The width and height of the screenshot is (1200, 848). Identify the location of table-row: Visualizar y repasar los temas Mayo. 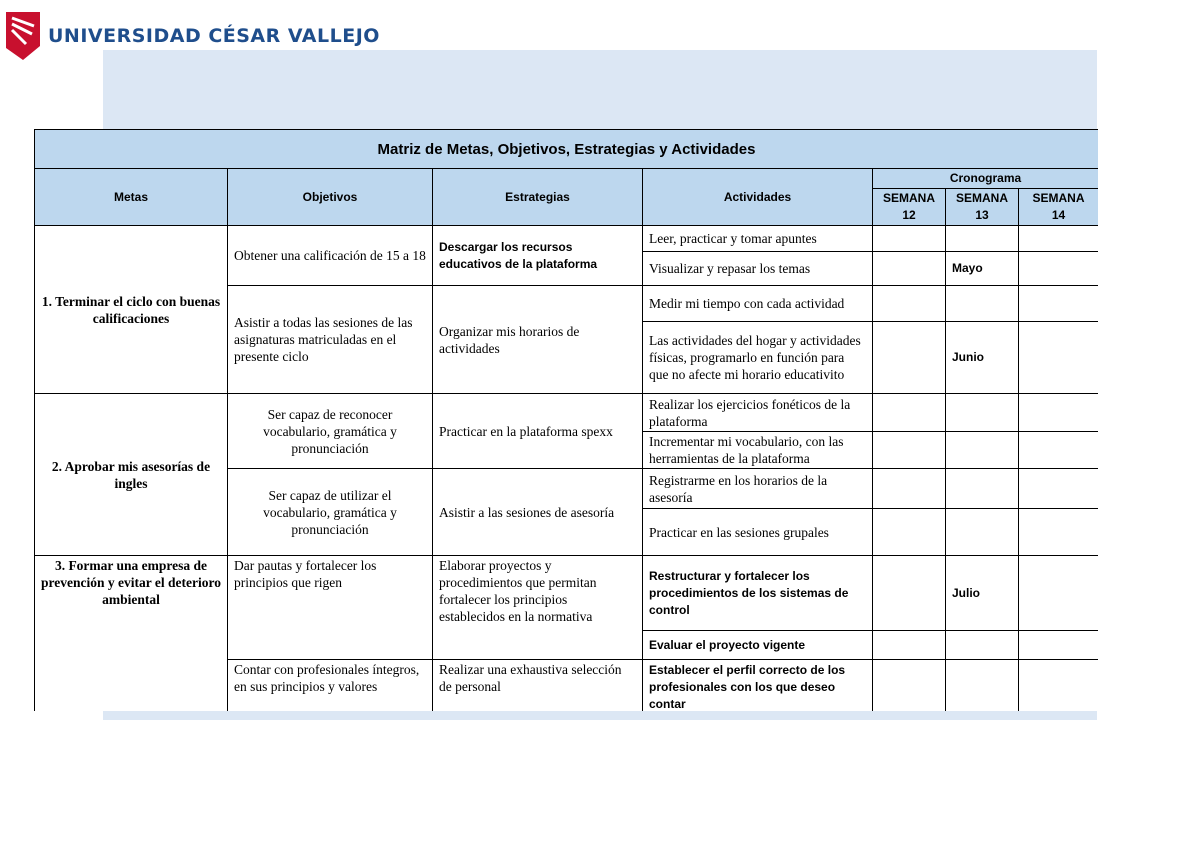
(566, 268).